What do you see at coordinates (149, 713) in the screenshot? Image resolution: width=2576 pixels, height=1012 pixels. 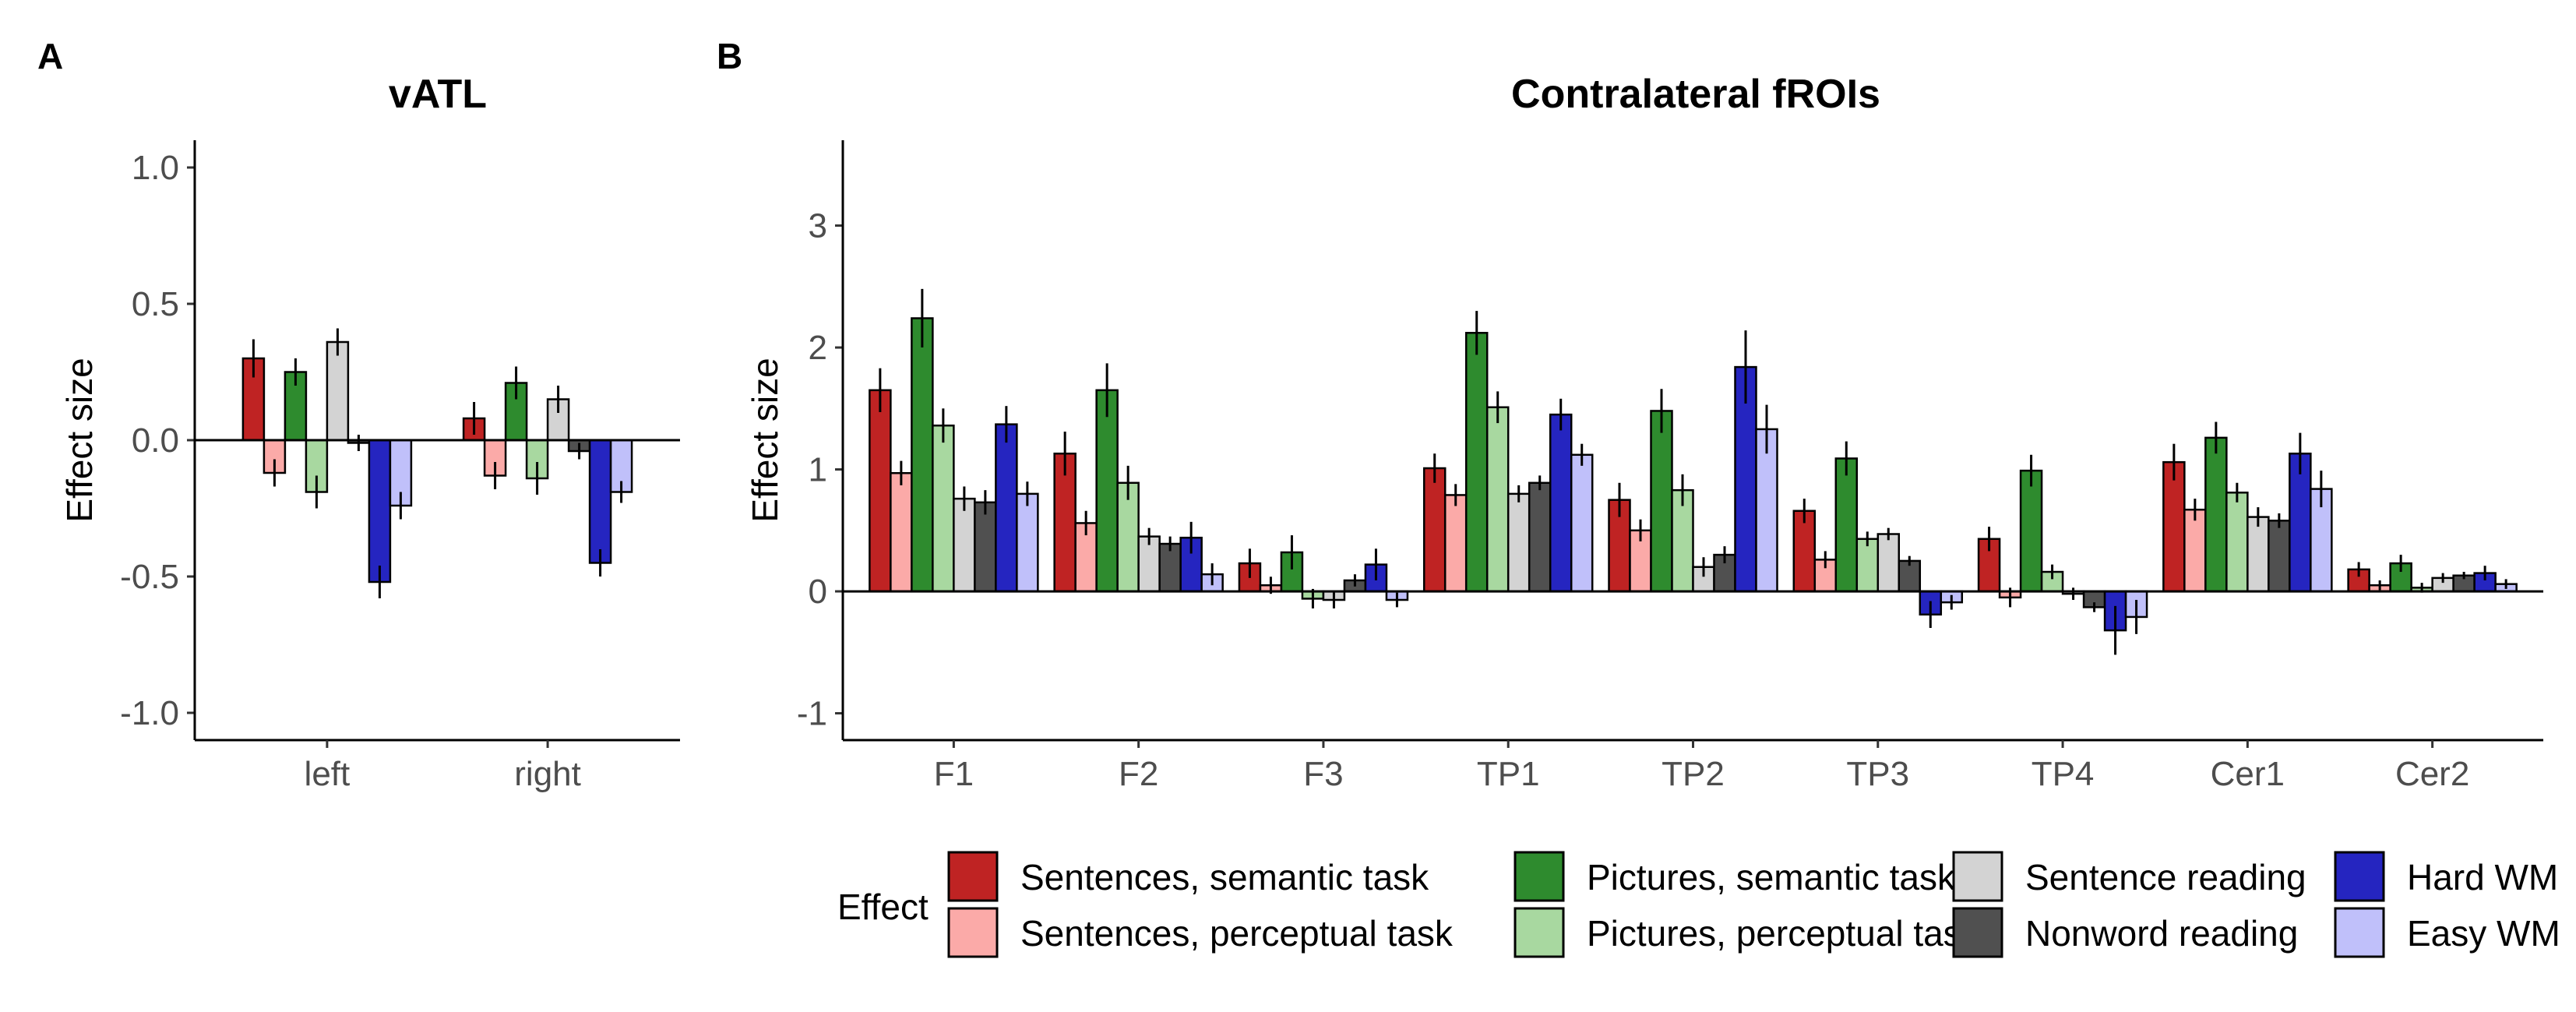 I see `y-tick-label: -1.0` at bounding box center [149, 713].